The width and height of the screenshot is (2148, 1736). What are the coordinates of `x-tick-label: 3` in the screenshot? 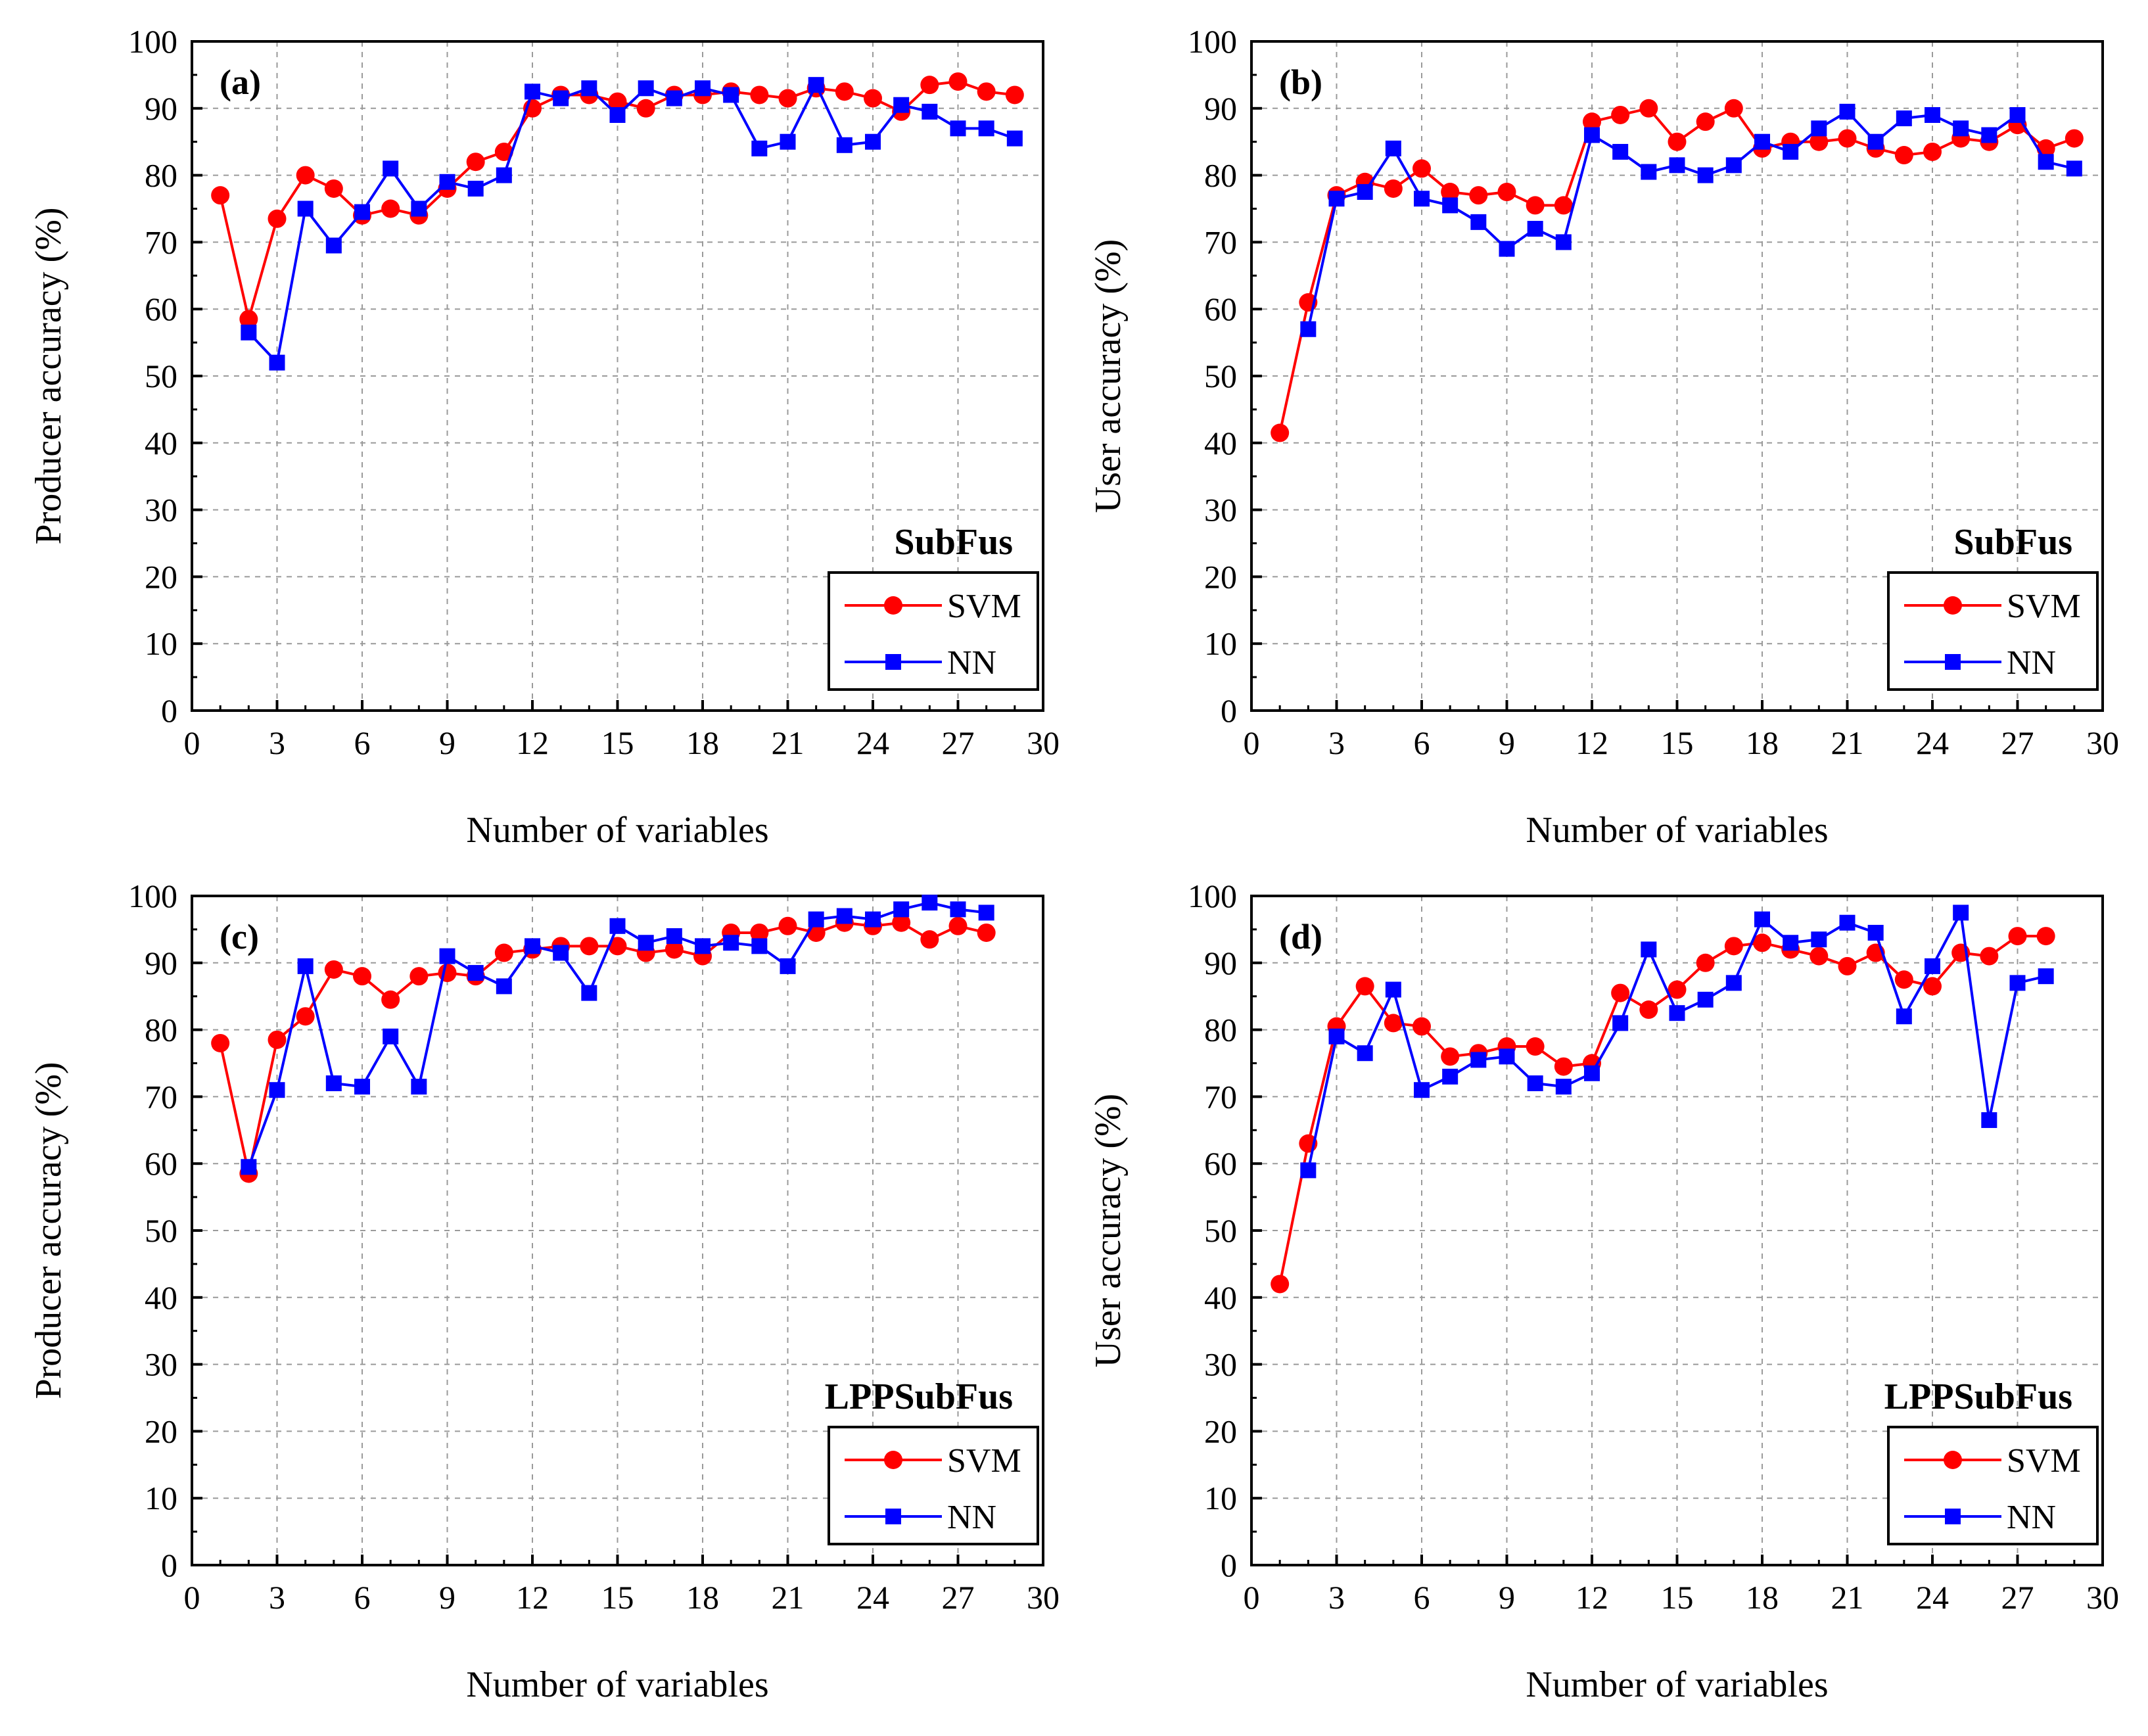 It's located at (277, 743).